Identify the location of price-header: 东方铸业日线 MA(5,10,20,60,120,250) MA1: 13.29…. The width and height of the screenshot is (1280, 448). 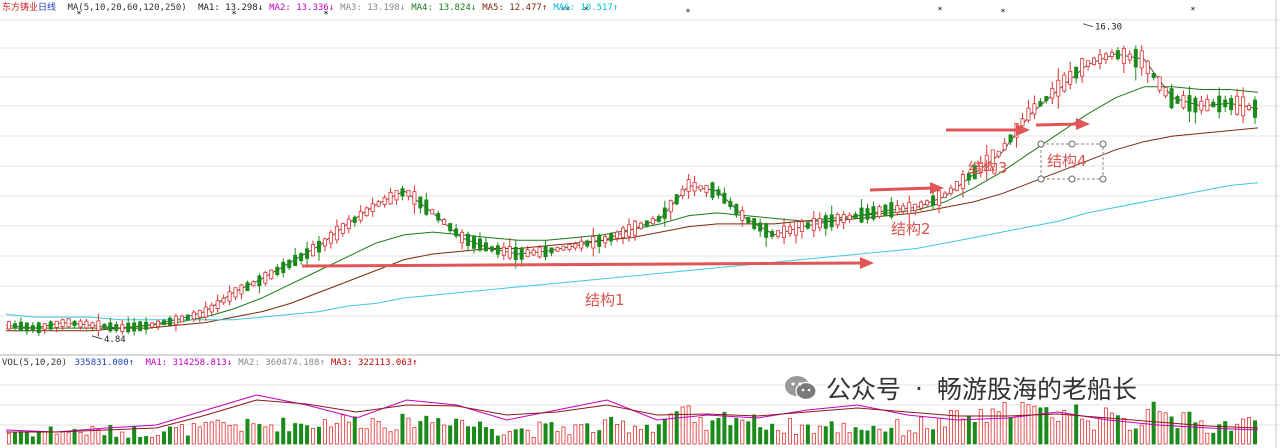
(316, 6).